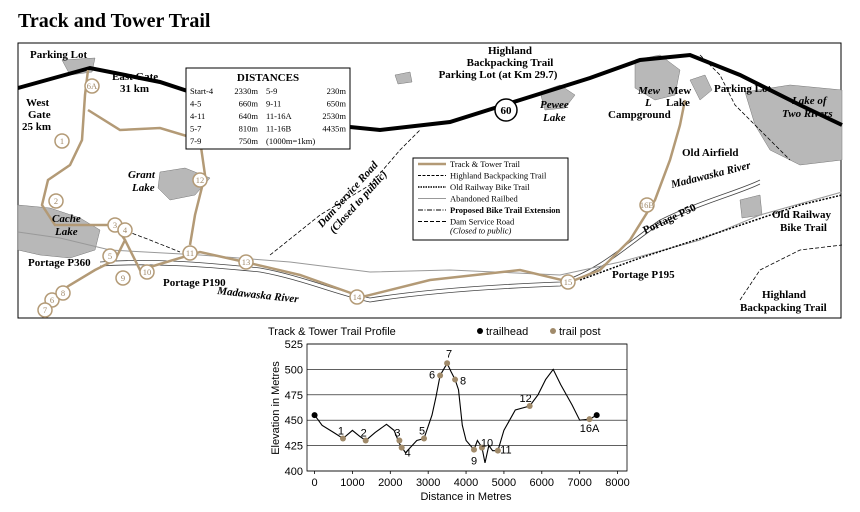 The width and height of the screenshot is (860, 512). I want to click on distance-cell: 5-7, so click(195, 129).